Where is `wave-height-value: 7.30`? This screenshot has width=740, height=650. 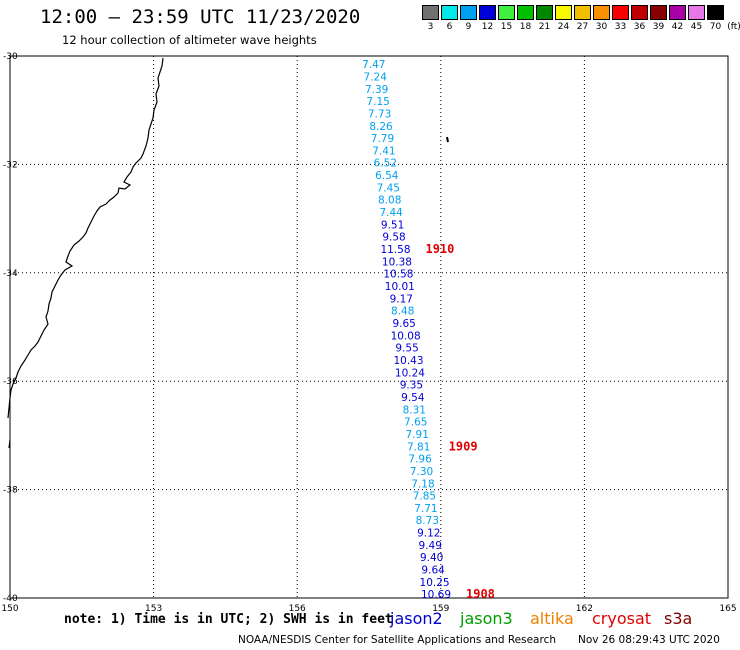
wave-height-value: 7.30 is located at coordinates (421, 472).